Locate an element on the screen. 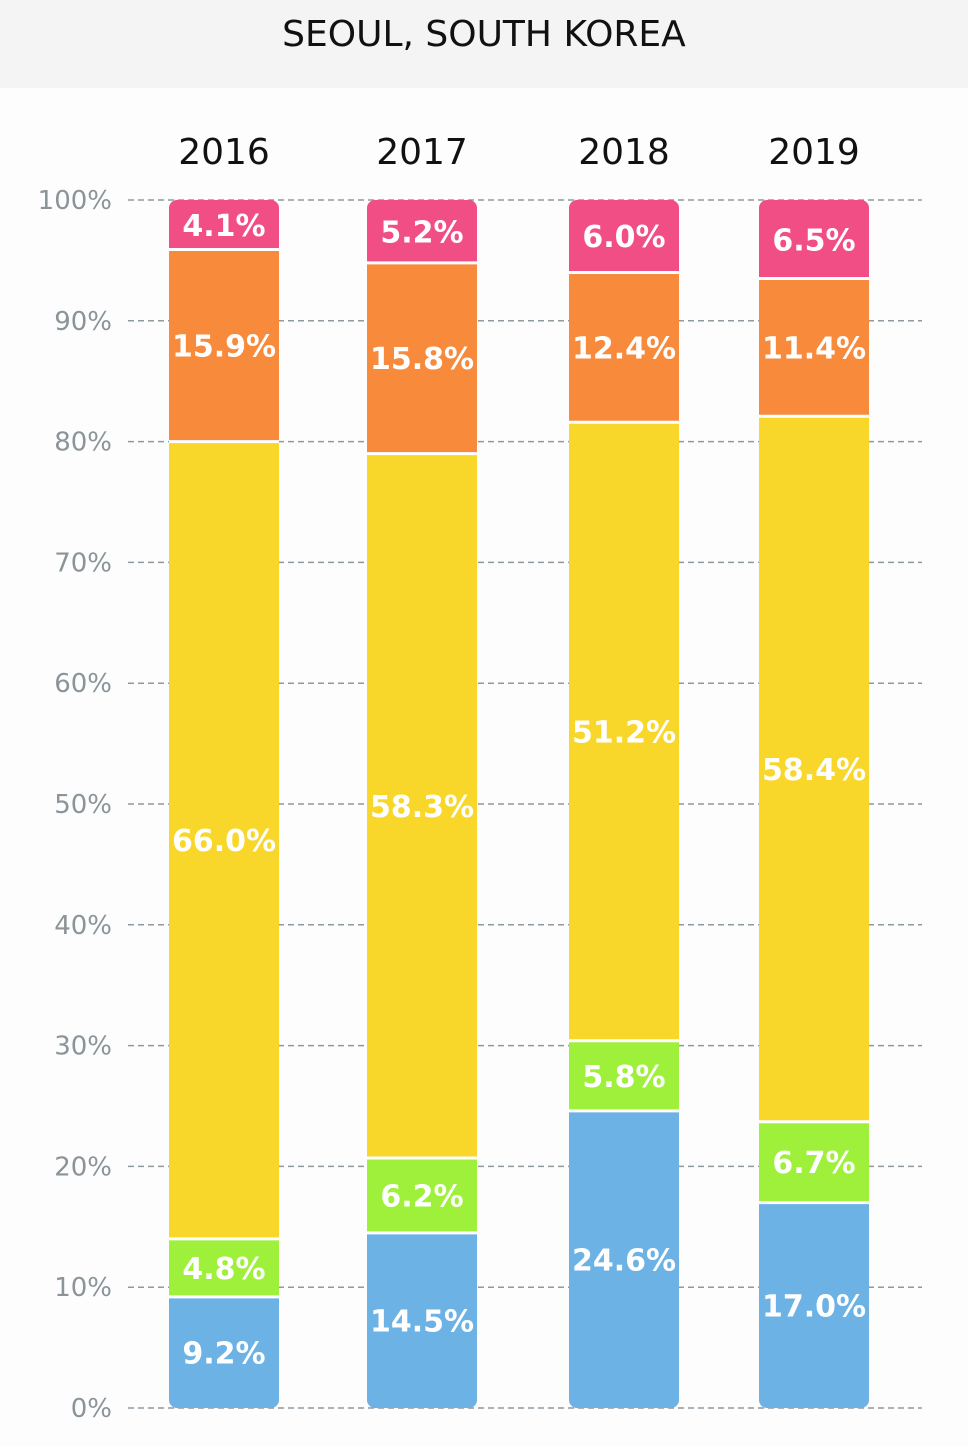  data-label: 6.2% is located at coordinates (421, 1196).